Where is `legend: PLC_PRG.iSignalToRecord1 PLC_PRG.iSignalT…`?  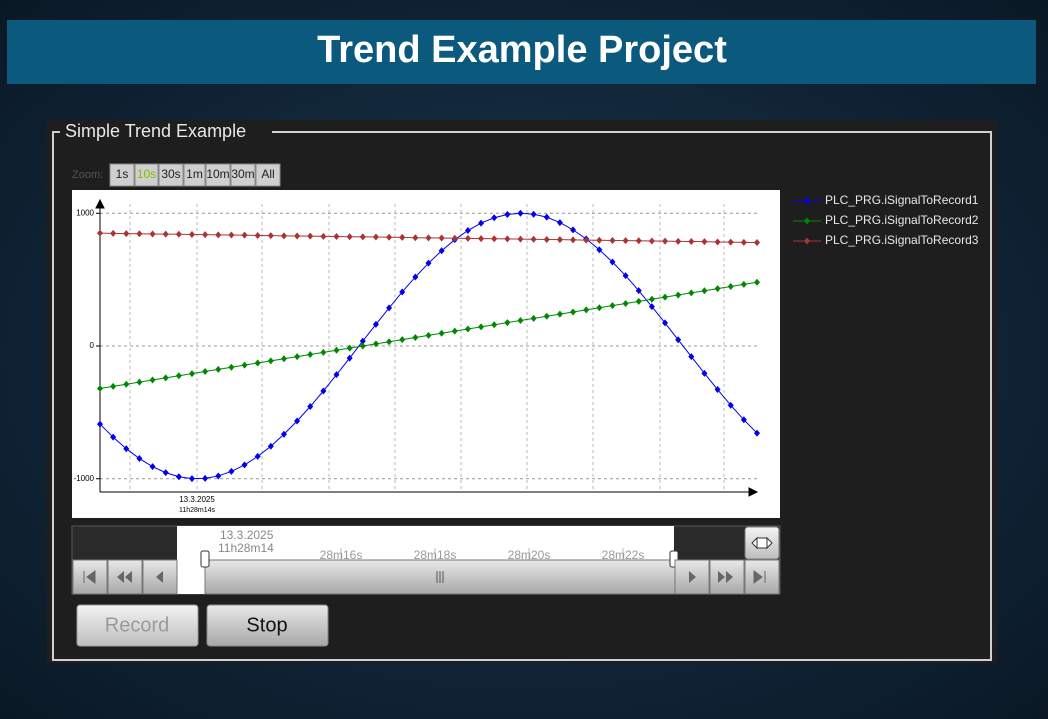 legend: PLC_PRG.iSignalToRecord1 PLC_PRG.iSignalT… is located at coordinates (886, 220).